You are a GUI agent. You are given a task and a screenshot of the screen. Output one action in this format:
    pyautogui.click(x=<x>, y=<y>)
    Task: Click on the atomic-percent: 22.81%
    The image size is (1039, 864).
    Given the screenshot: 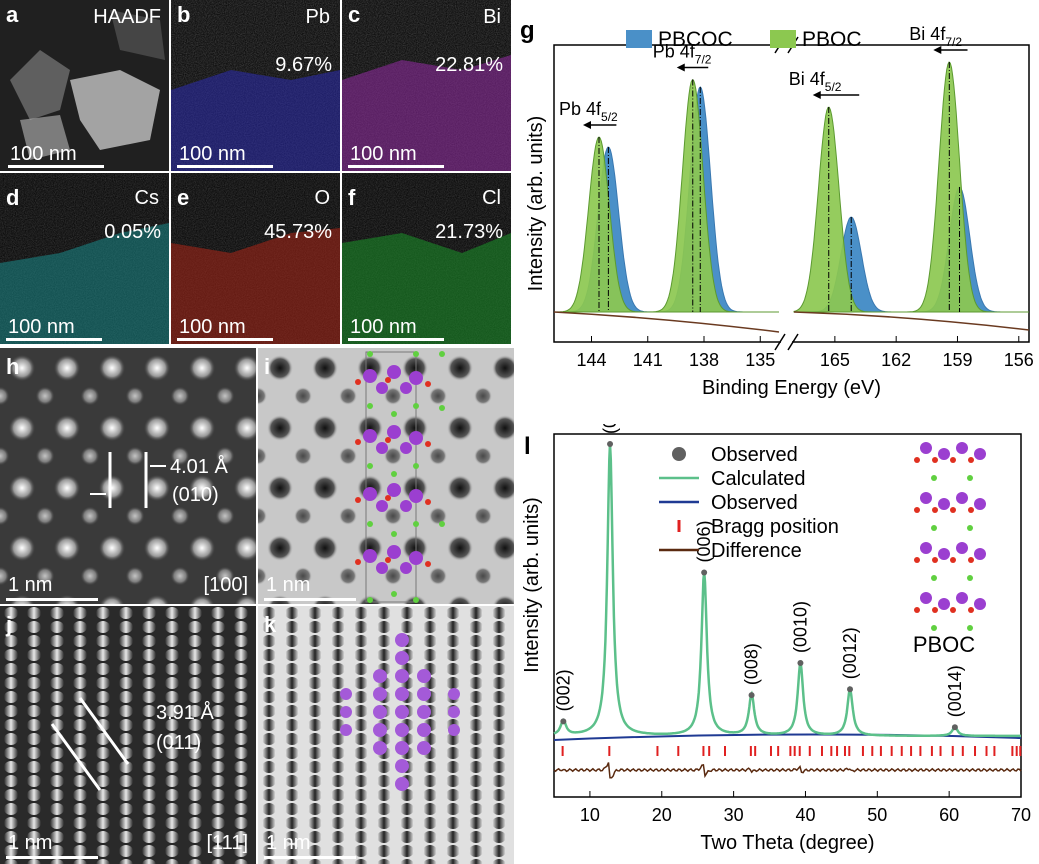 What is the action you would take?
    pyautogui.click(x=469, y=65)
    